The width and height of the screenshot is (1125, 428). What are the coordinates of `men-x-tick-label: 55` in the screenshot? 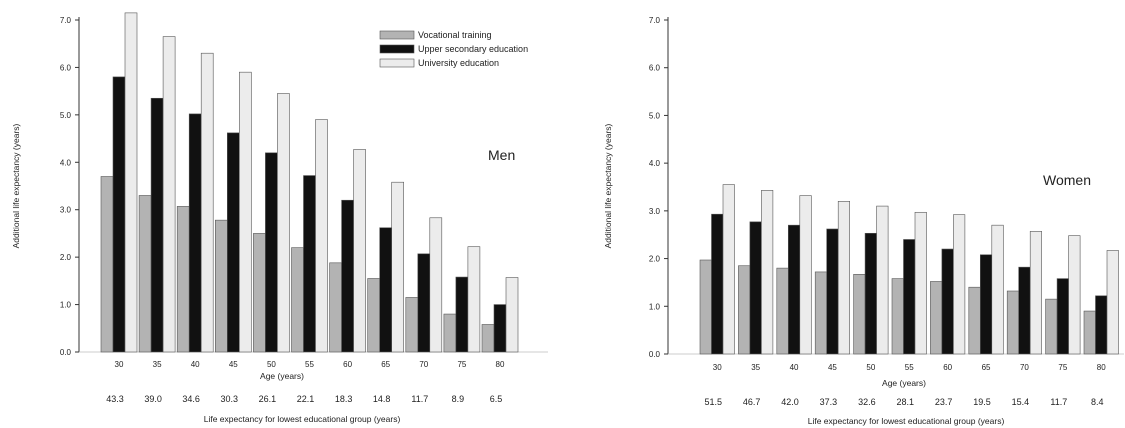 It's located at (309, 364).